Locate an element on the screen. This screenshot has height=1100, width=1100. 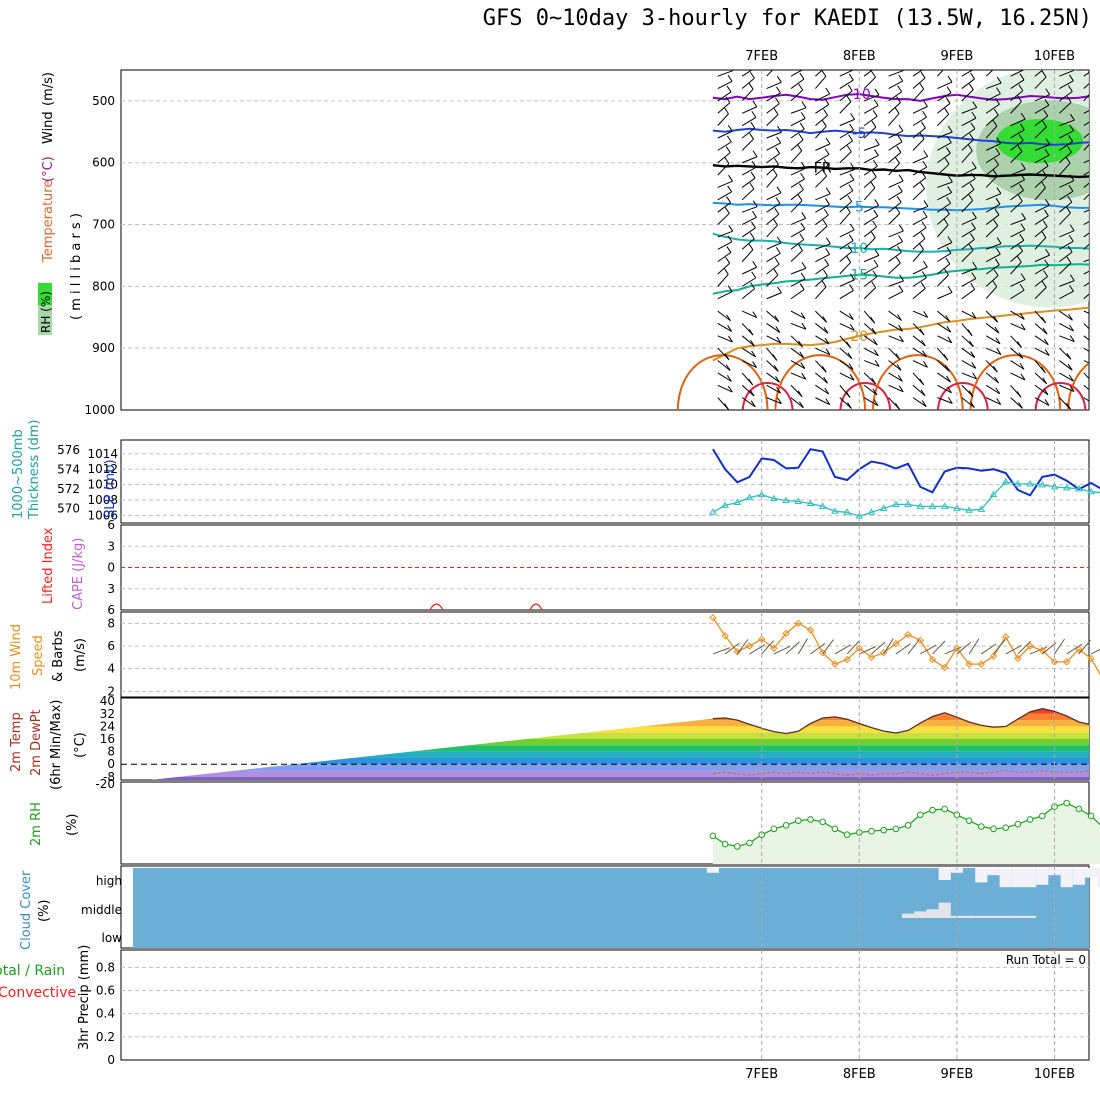
y-tick-label: middle is located at coordinates (101, 910).